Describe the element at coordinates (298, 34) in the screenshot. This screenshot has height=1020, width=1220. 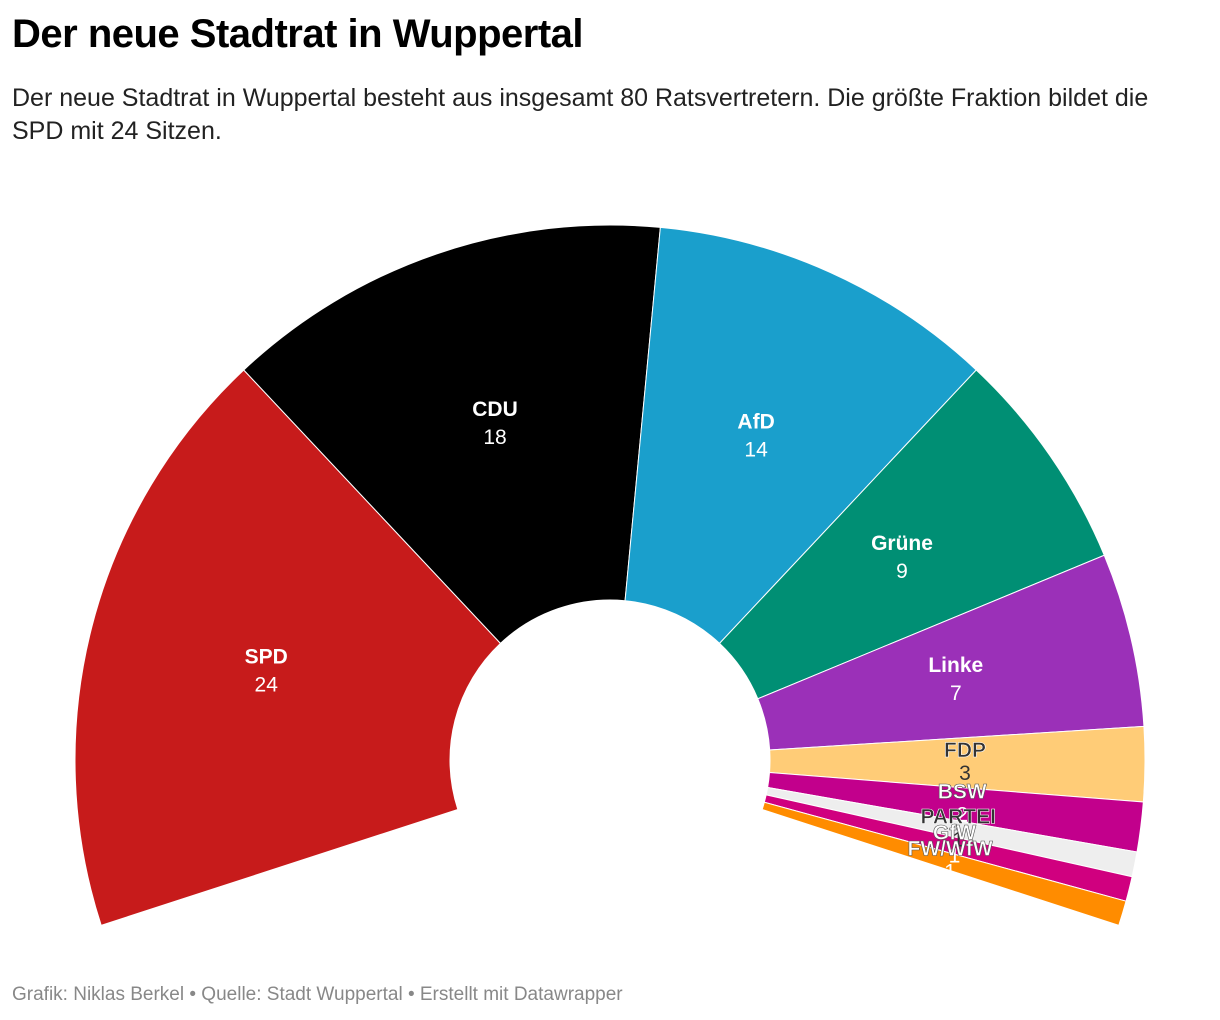
I see `chart-title: Der neue Stadtrat in Wuppertal` at that location.